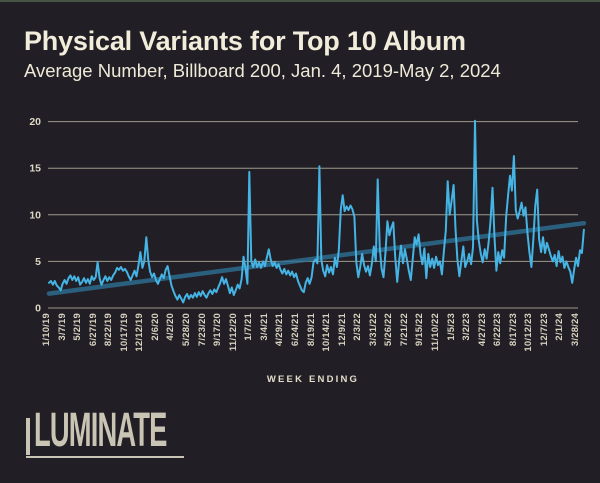 The height and width of the screenshot is (483, 600). What do you see at coordinates (46, 330) in the screenshot?
I see `x-tick-label: 1/10/19` at bounding box center [46, 330].